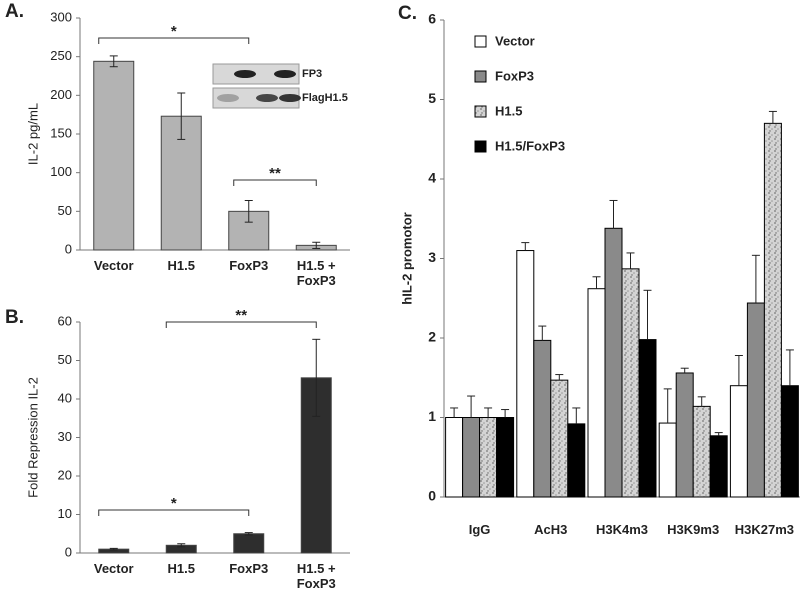  Describe the element at coordinates (65, 359) in the screenshot. I see `y-tick-label: 50` at that location.